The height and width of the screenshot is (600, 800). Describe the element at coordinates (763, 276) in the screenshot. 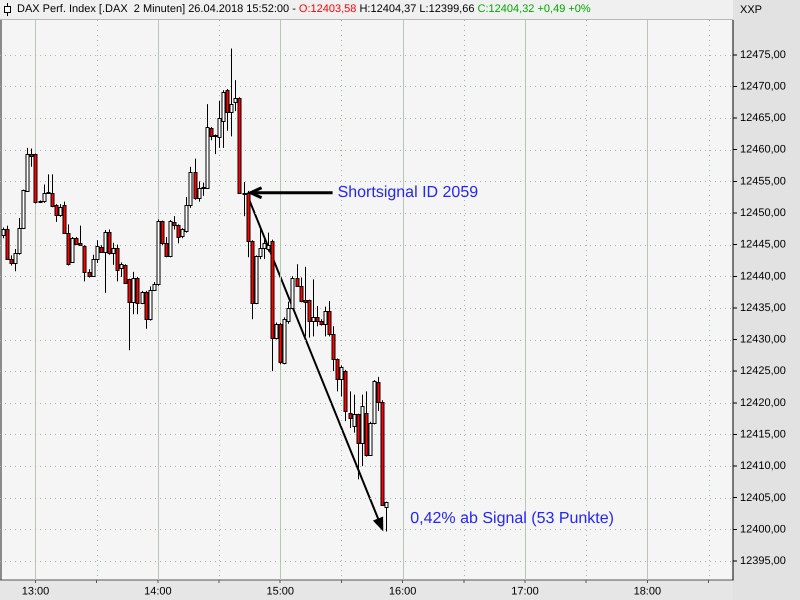

I see `y-tick-label: 12440,00` at that location.